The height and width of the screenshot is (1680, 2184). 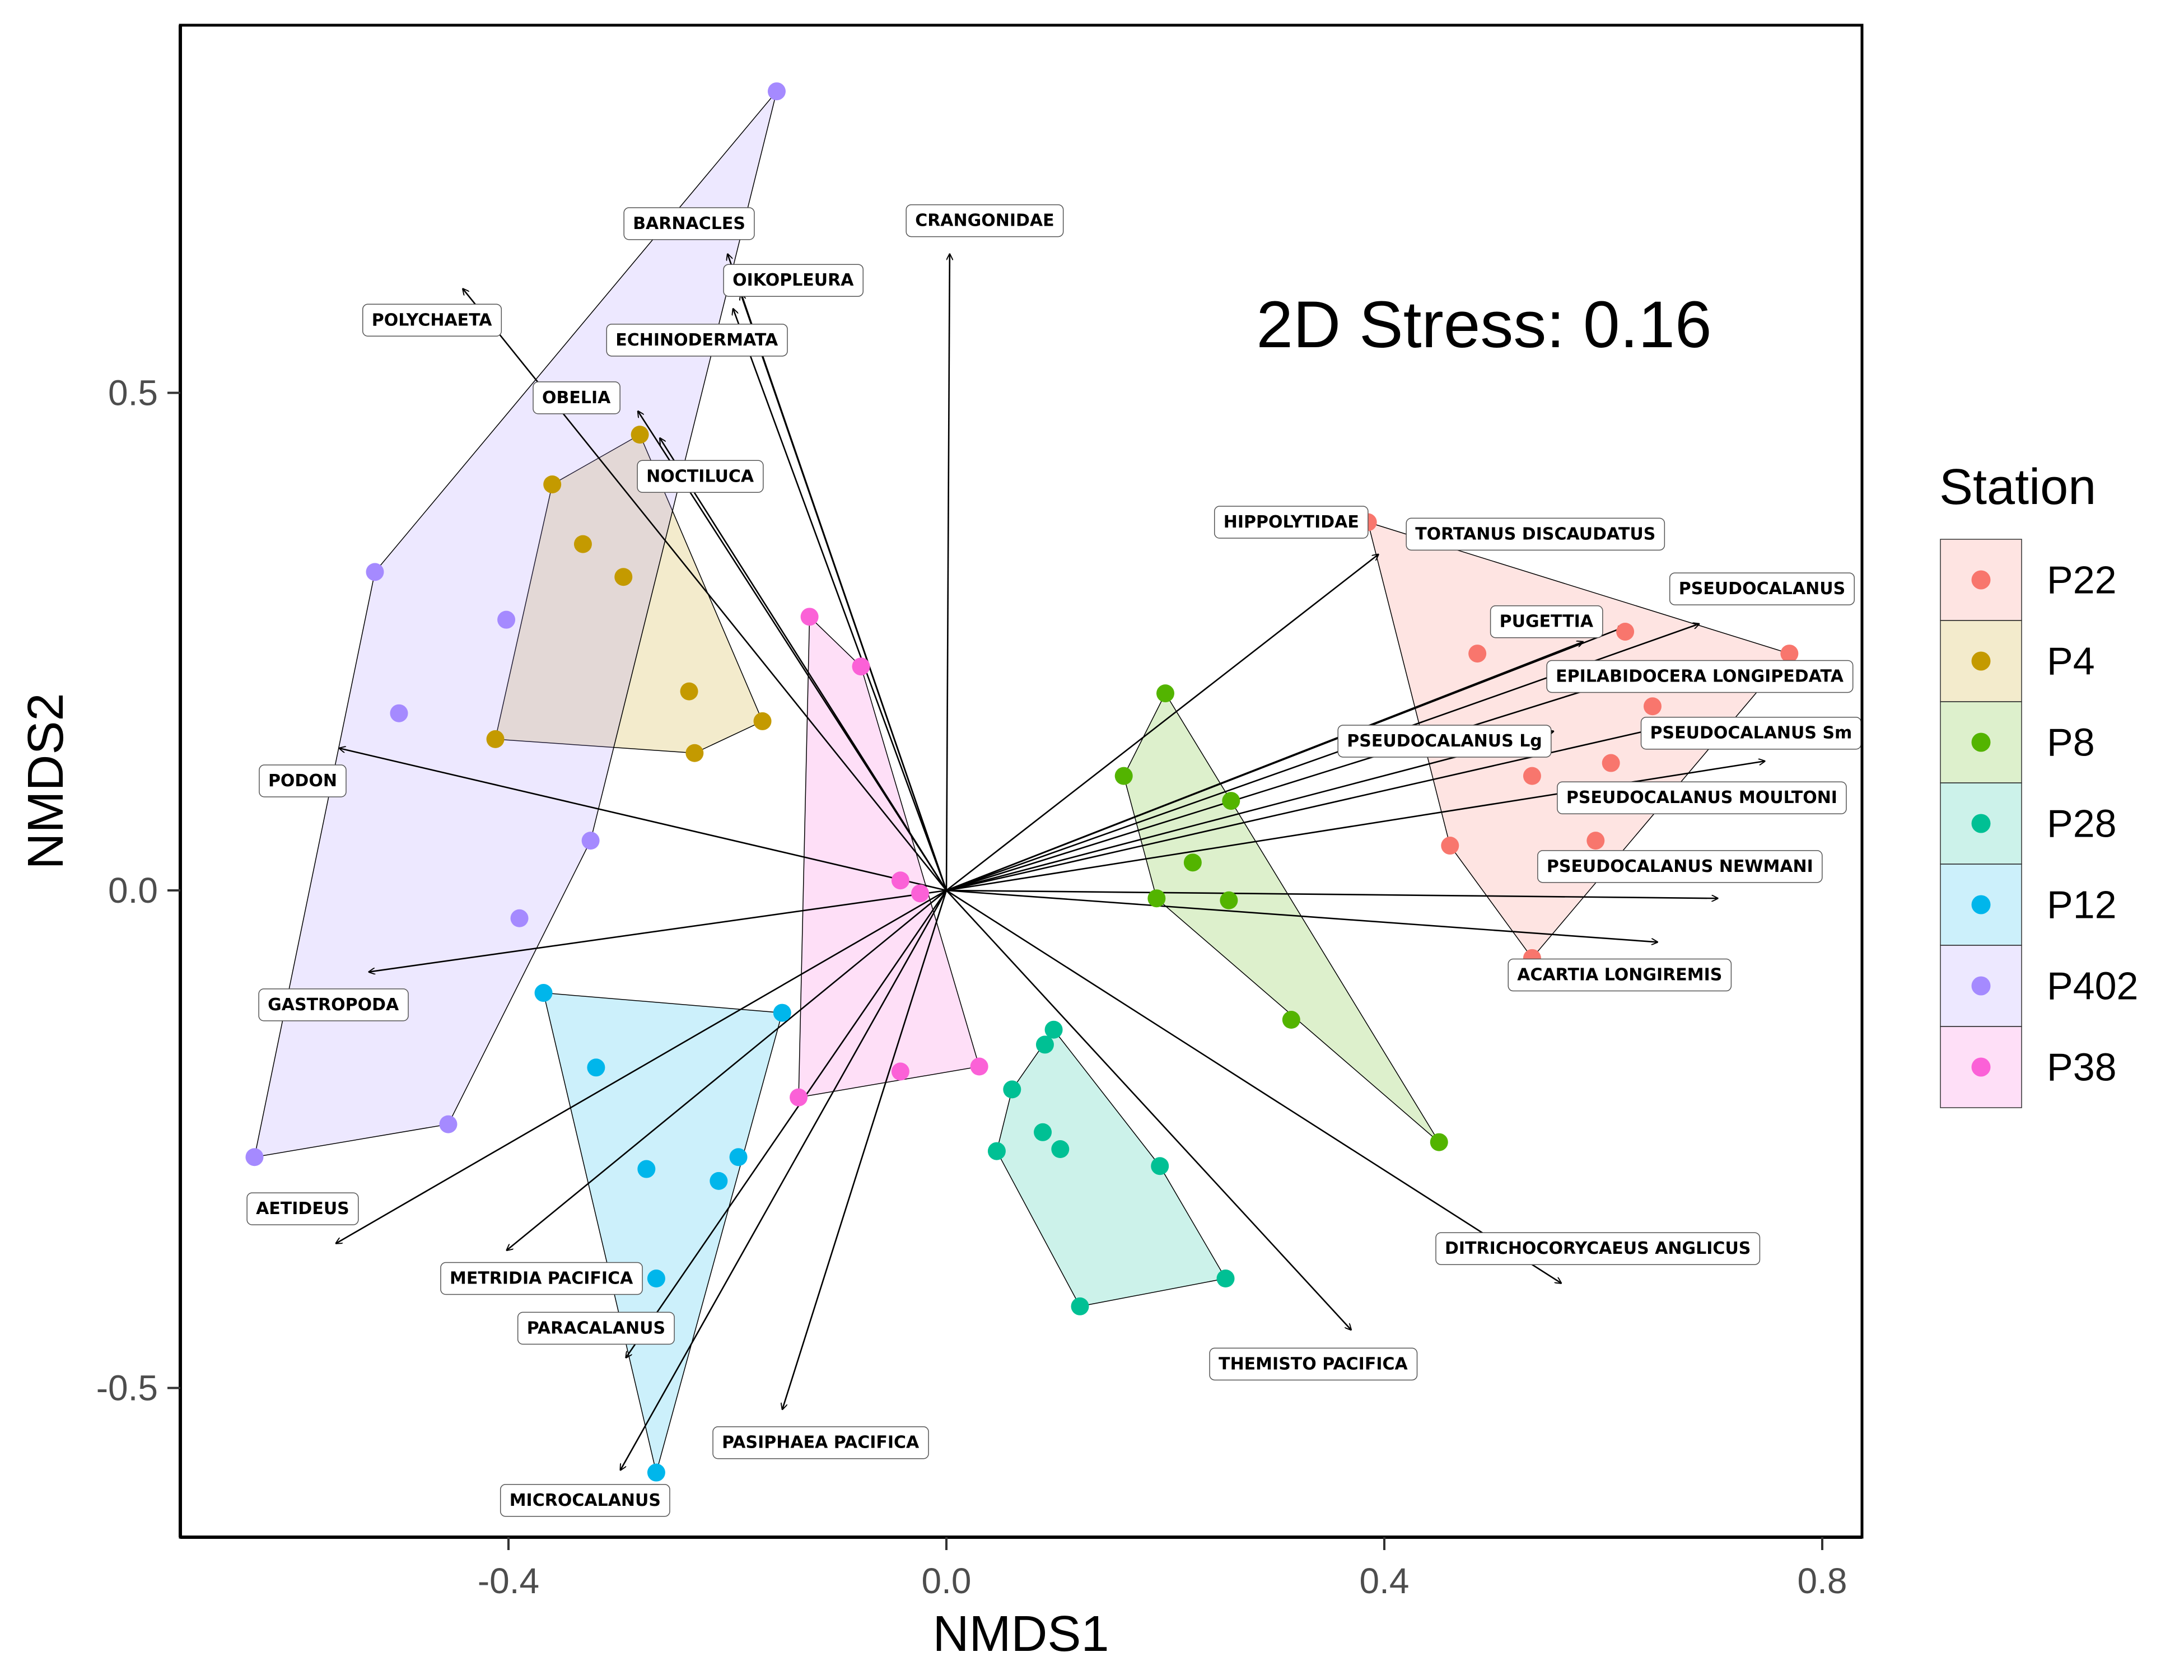 I want to click on legend-item-p4: P4, so click(x=2018, y=661).